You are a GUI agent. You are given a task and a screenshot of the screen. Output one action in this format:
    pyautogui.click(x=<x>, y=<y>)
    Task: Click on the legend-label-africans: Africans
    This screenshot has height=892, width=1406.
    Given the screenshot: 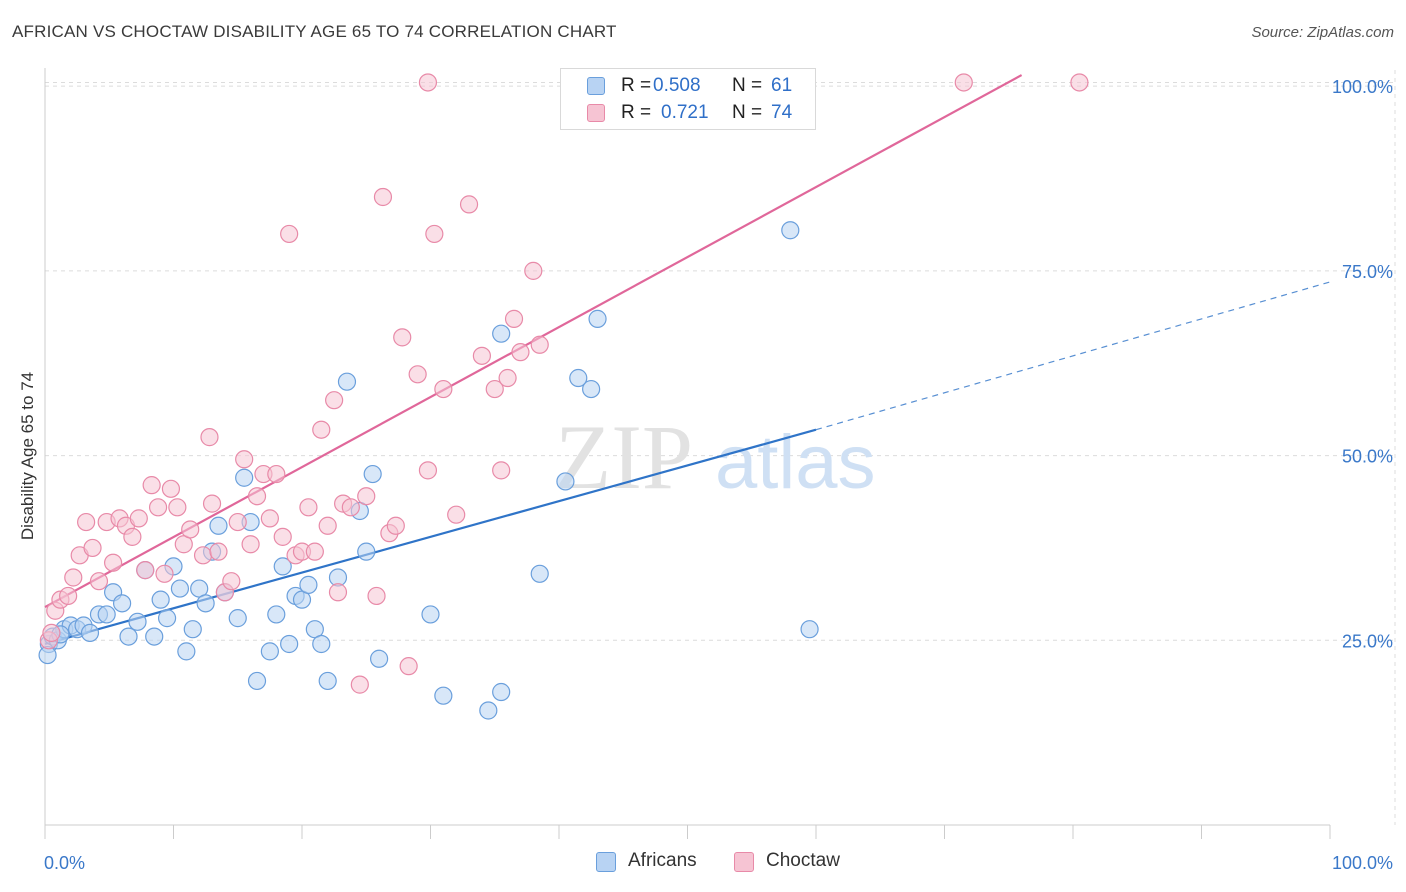 What is the action you would take?
    pyautogui.click(x=662, y=860)
    